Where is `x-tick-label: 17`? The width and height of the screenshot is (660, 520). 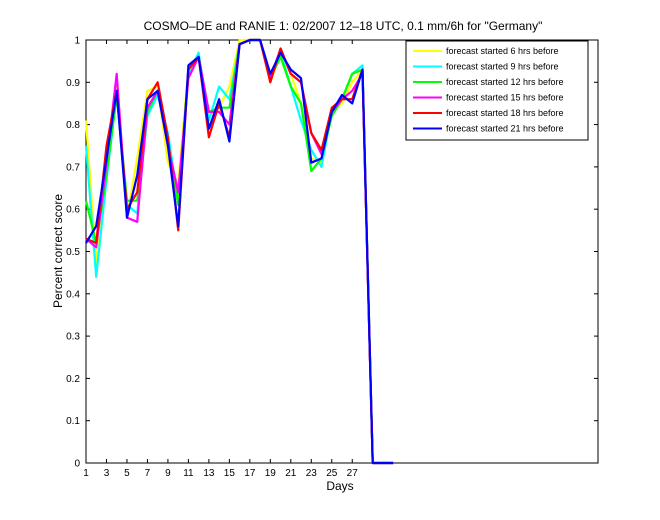 x-tick-label: 17 is located at coordinates (250, 473).